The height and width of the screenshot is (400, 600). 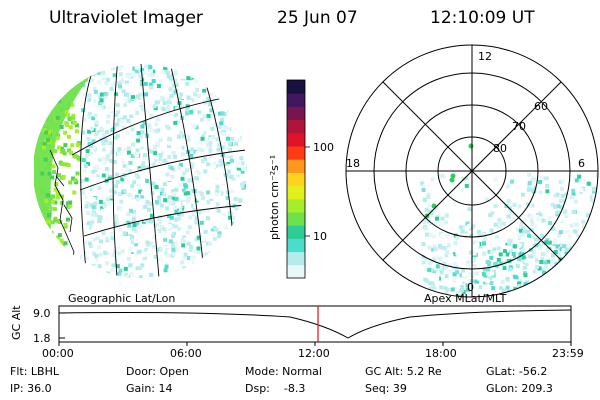 What do you see at coordinates (274, 197) in the screenshot?
I see `colorbar-unit-label: photon cm⁻²s⁻¹` at bounding box center [274, 197].